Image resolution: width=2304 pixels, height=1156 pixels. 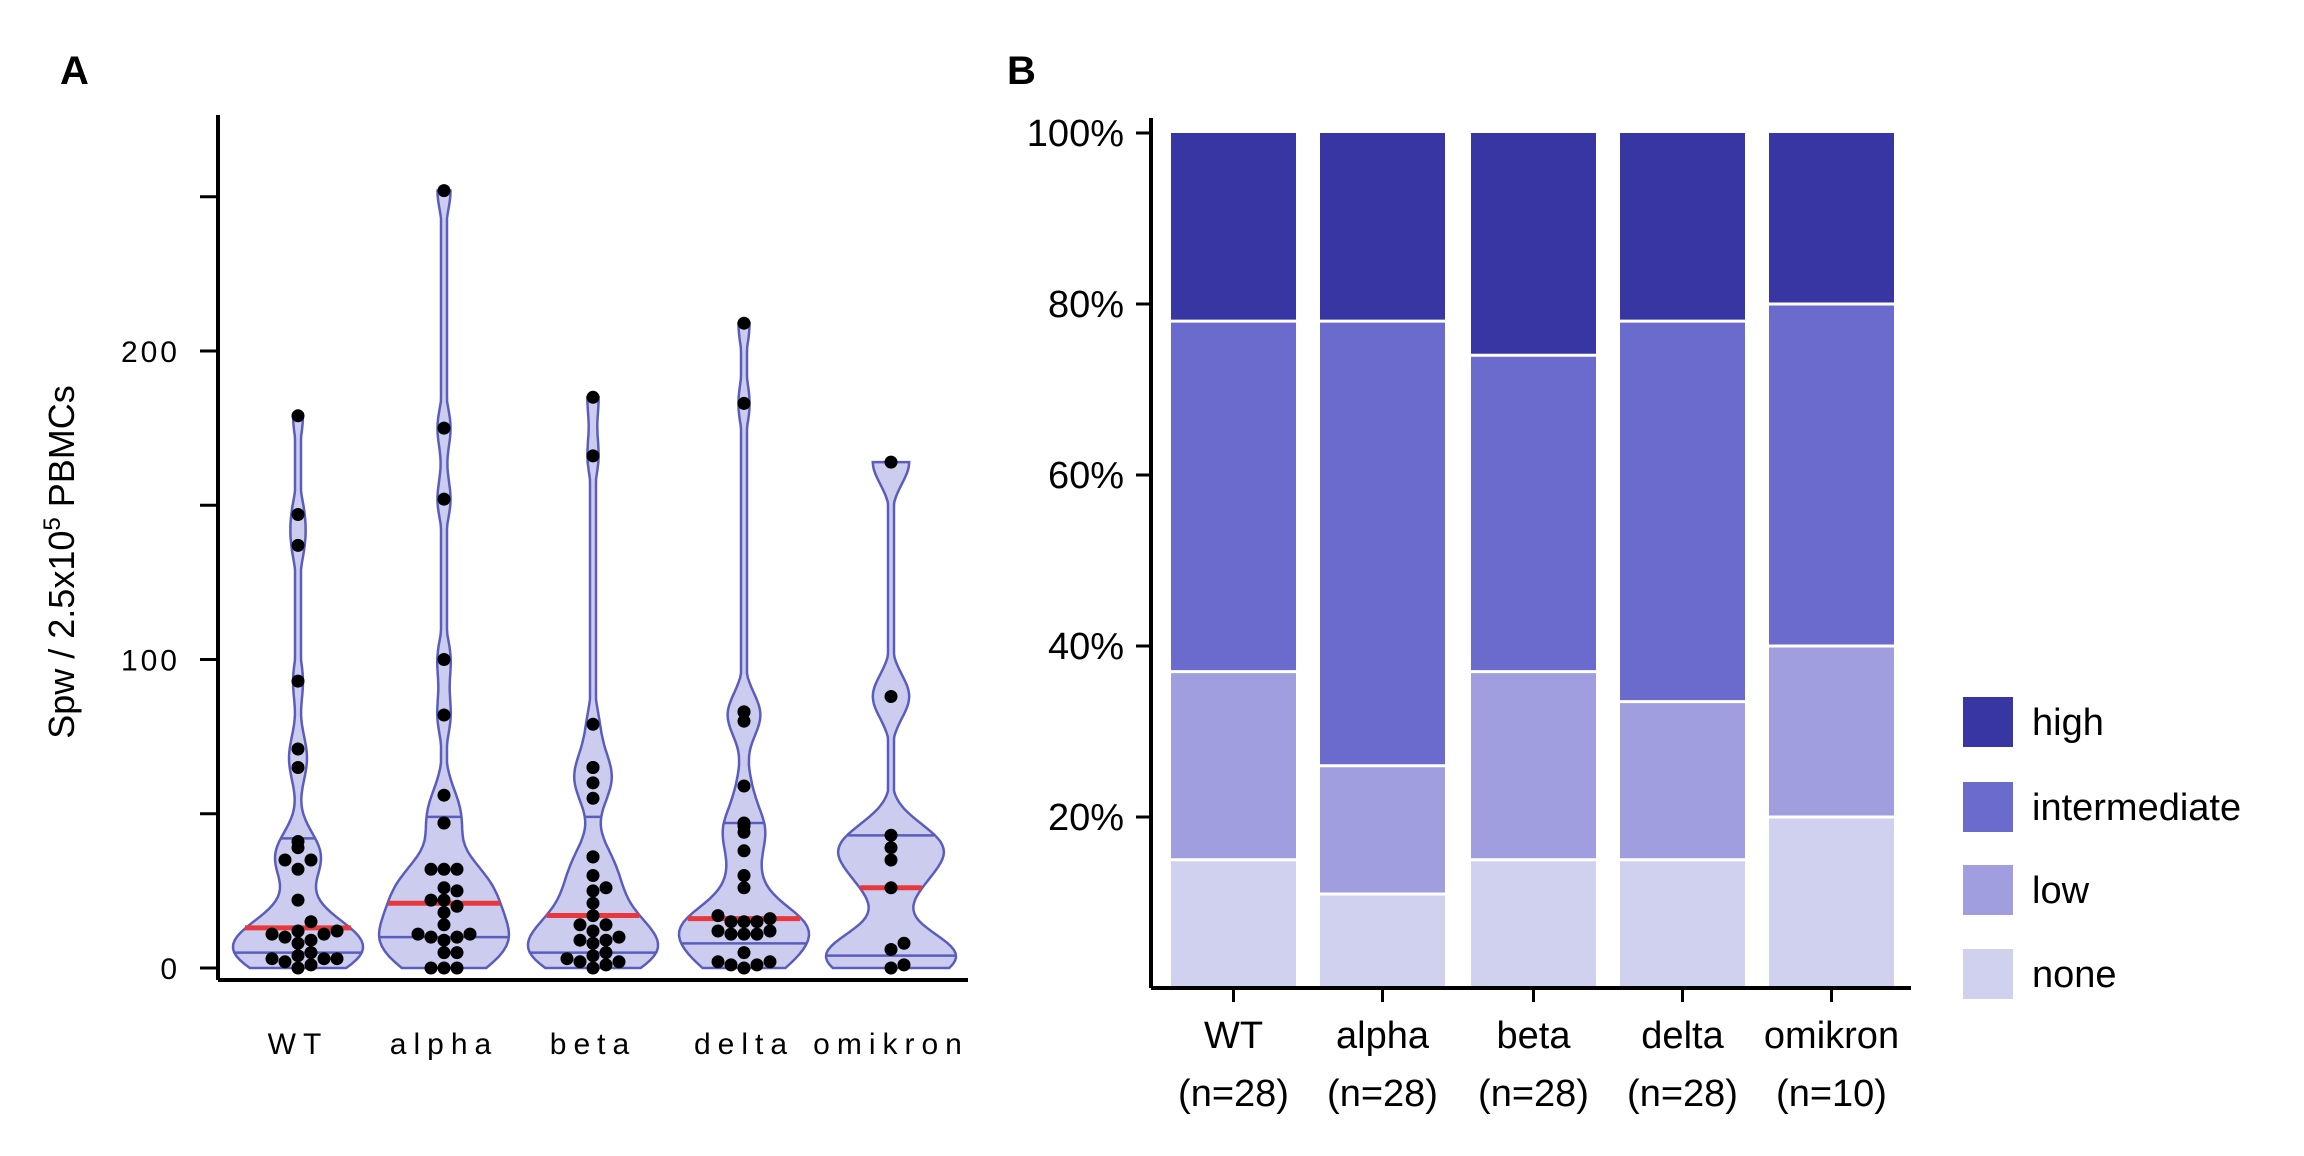 What do you see at coordinates (1831, 731) in the screenshot?
I see `bar-segment-low-omikron` at bounding box center [1831, 731].